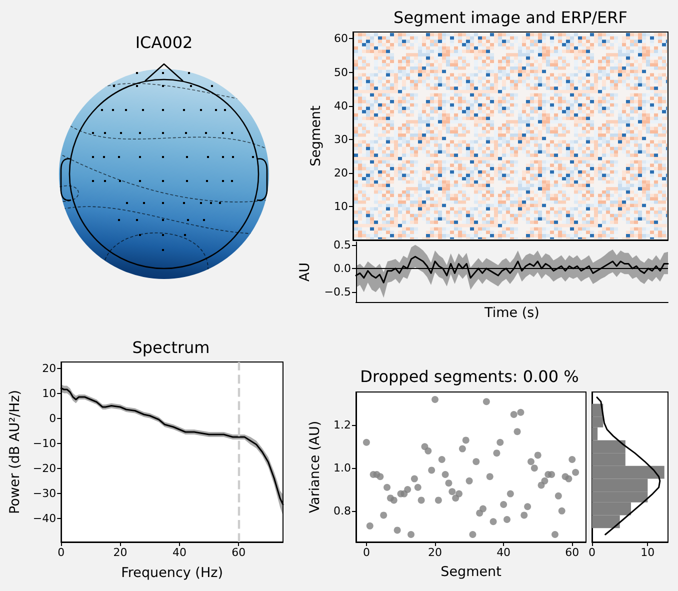  I want to click on y-tick-label: 0.8, so click(342, 511).